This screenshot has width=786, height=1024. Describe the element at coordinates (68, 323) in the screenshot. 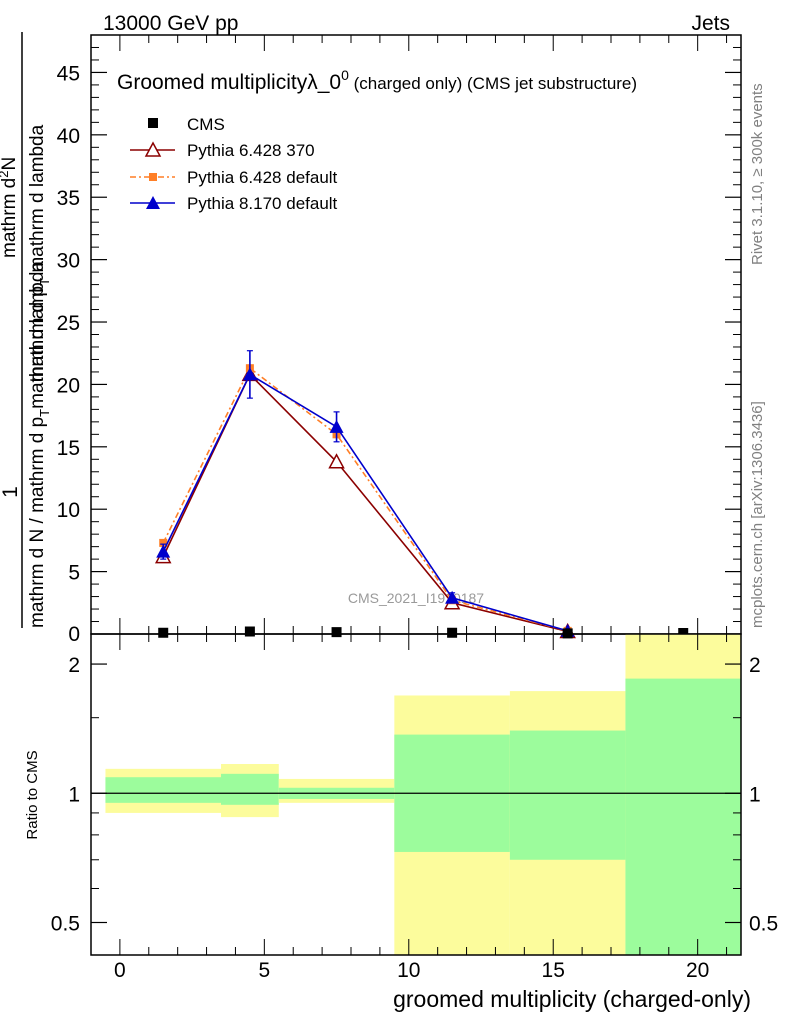

I see `y-tick-label: 25` at that location.